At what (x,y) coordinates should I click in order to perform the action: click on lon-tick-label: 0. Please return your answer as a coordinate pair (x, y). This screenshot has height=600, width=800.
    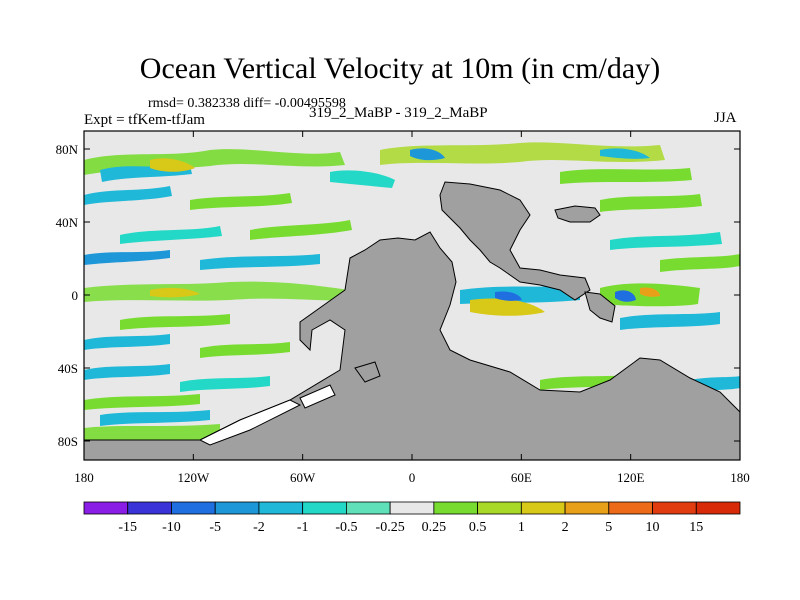
    Looking at the image, I should click on (412, 477).